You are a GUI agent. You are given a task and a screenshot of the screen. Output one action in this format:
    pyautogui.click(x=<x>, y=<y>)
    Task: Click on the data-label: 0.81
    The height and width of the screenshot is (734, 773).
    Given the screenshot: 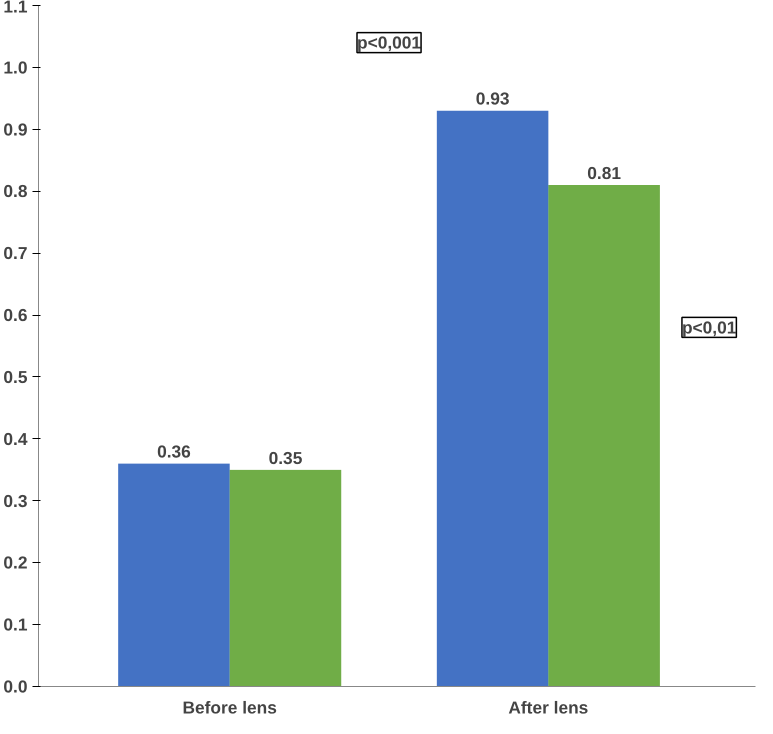 What is the action you would take?
    pyautogui.click(x=604, y=173)
    